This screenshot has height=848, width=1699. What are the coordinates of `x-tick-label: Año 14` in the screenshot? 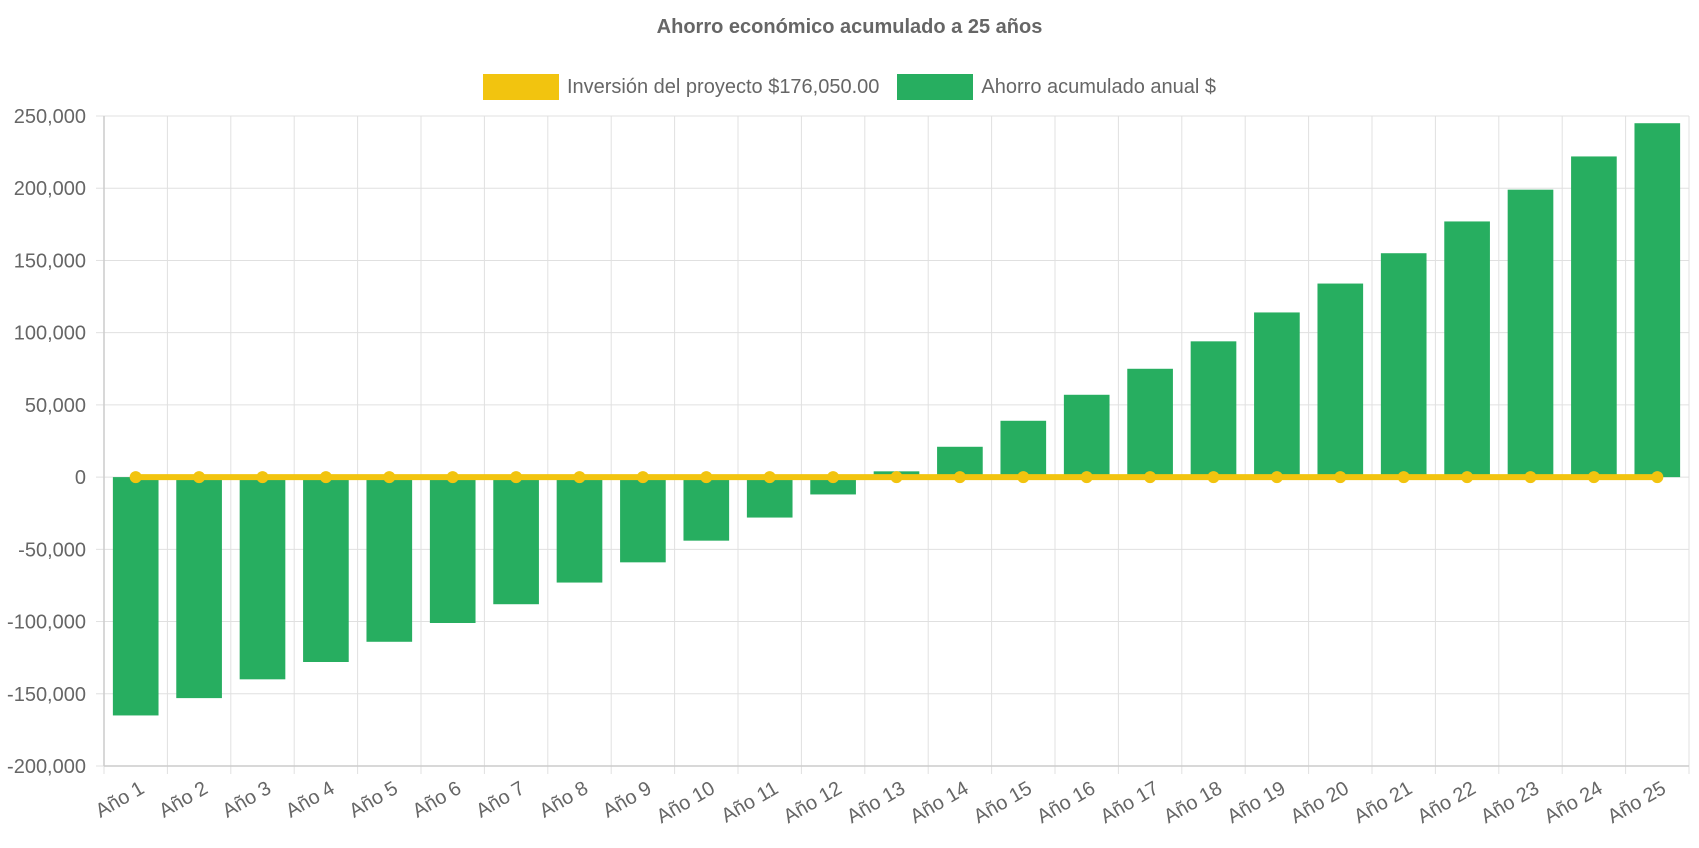 It's located at (940, 802).